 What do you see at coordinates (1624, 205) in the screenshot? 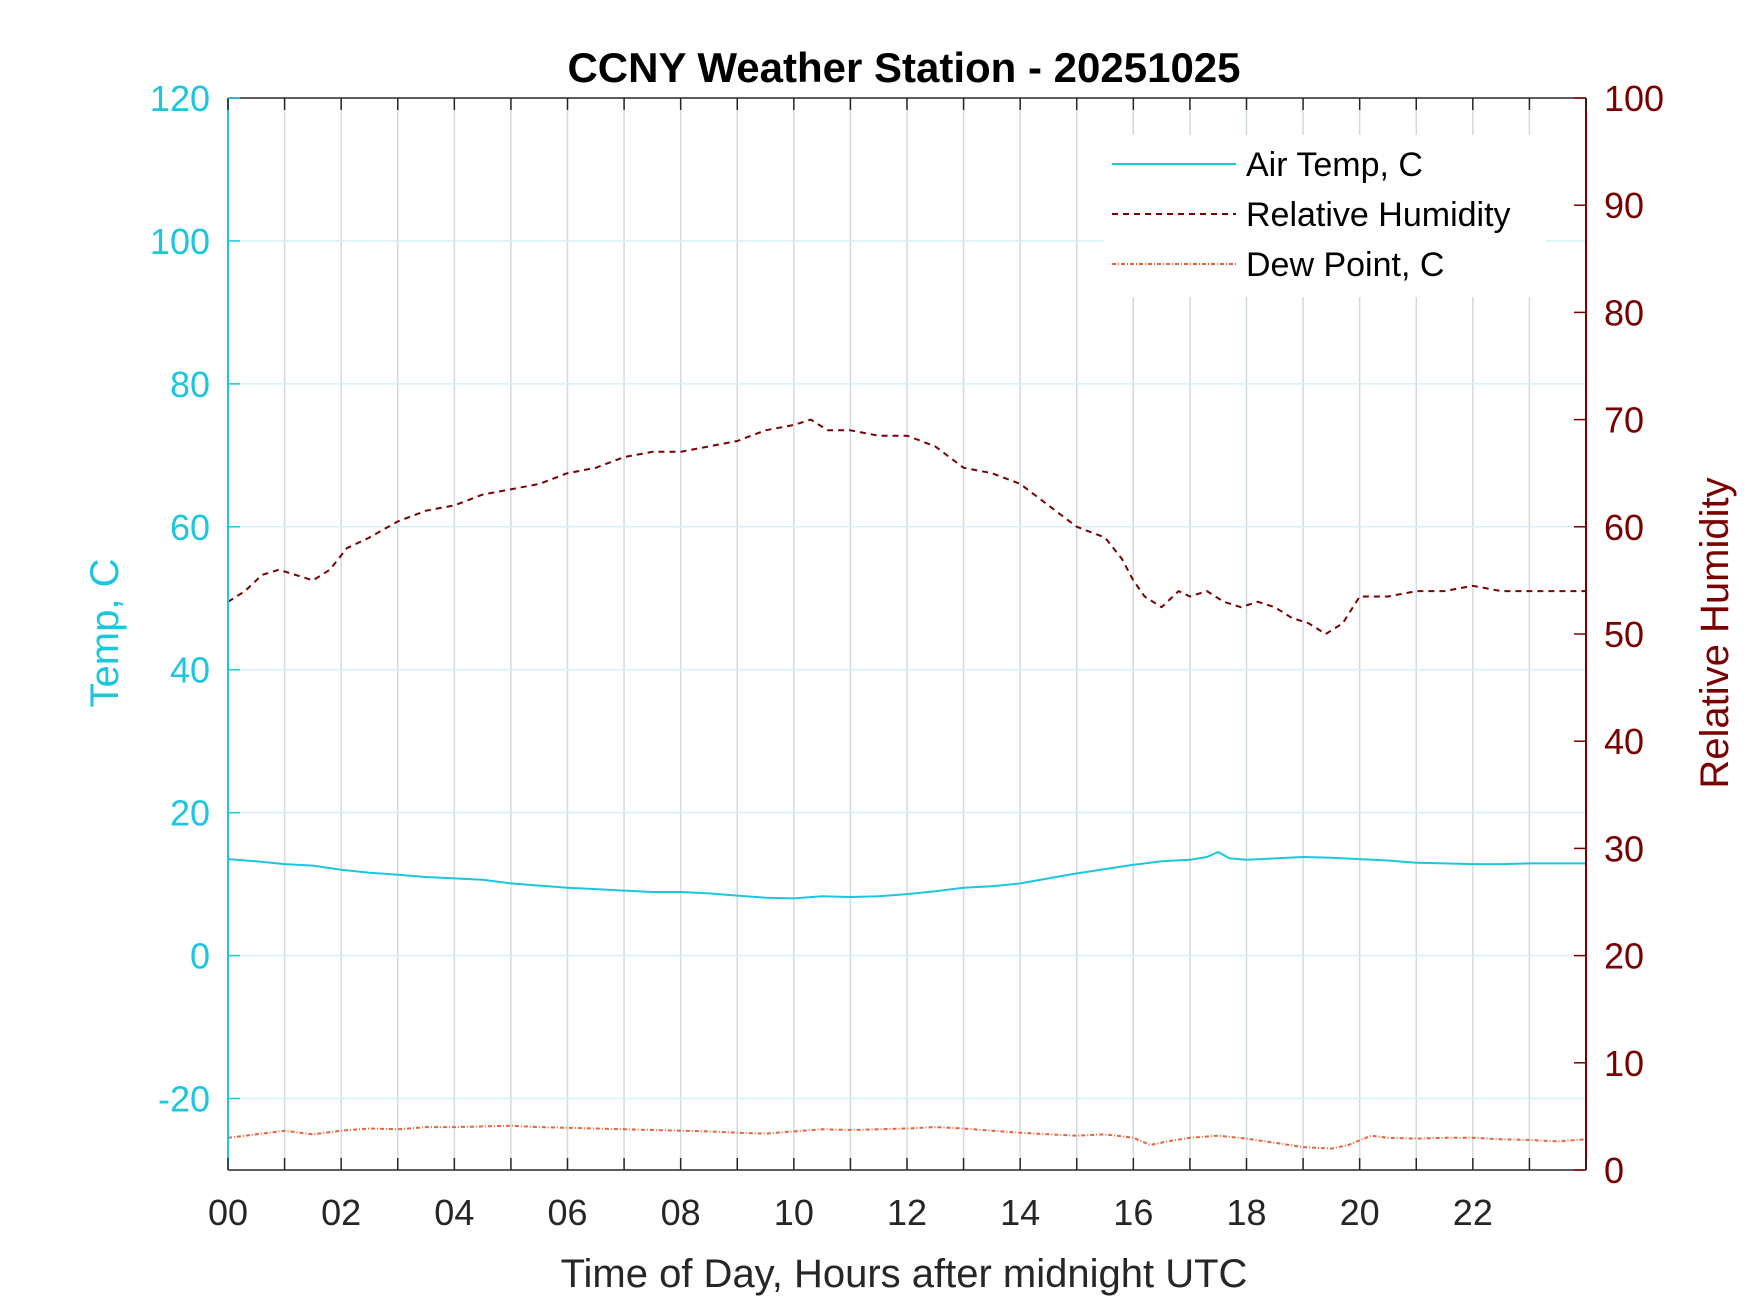
I see `y-right-tick-label-90: 90` at bounding box center [1624, 205].